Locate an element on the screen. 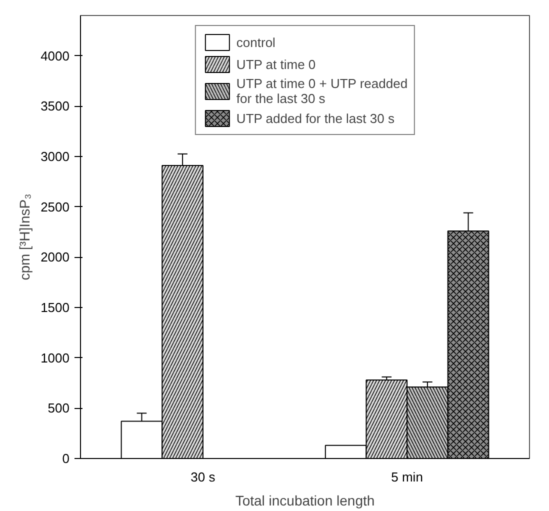 This screenshot has height=511, width=549. y-tick-label: 500 is located at coordinates (59, 408).